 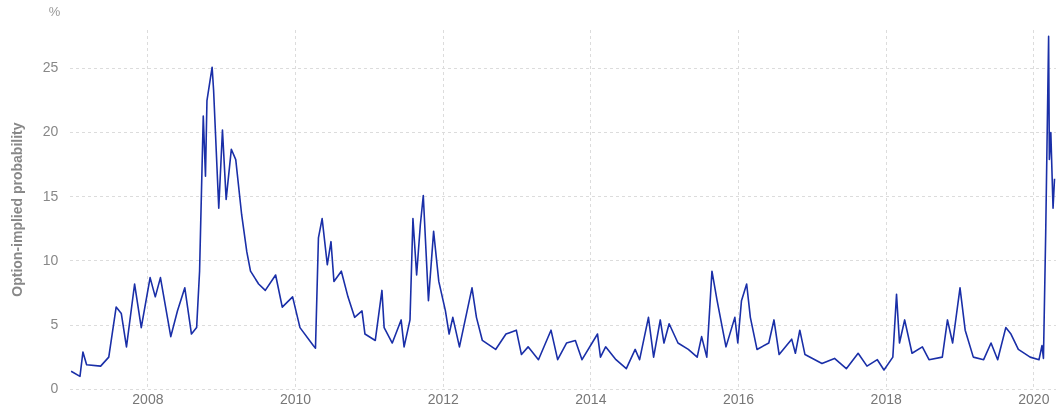 What do you see at coordinates (591, 399) in the screenshot?
I see `x-tick-label: 2014` at bounding box center [591, 399].